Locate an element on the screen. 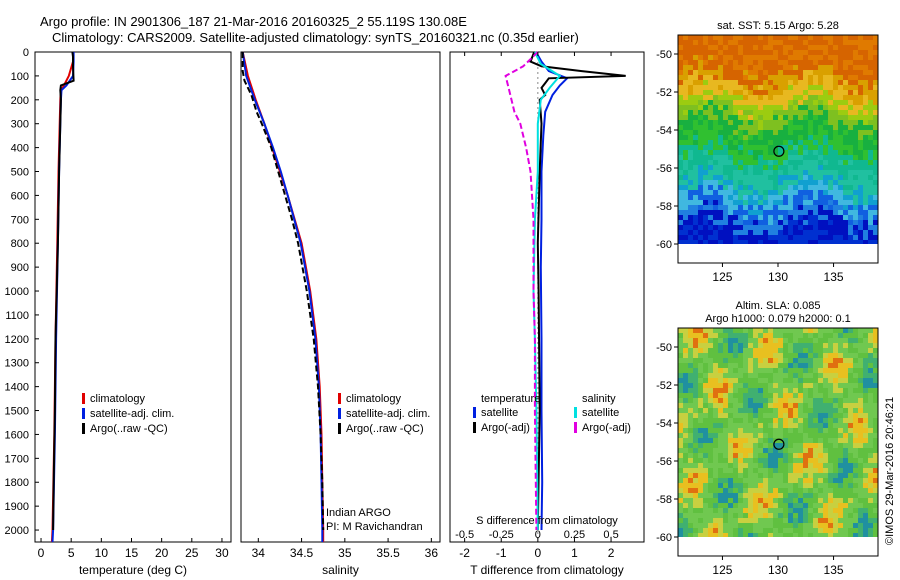 Image resolution: width=900 pixels, height=580 pixels. x-tick-label-salinity: -0.5 is located at coordinates (464, 535).